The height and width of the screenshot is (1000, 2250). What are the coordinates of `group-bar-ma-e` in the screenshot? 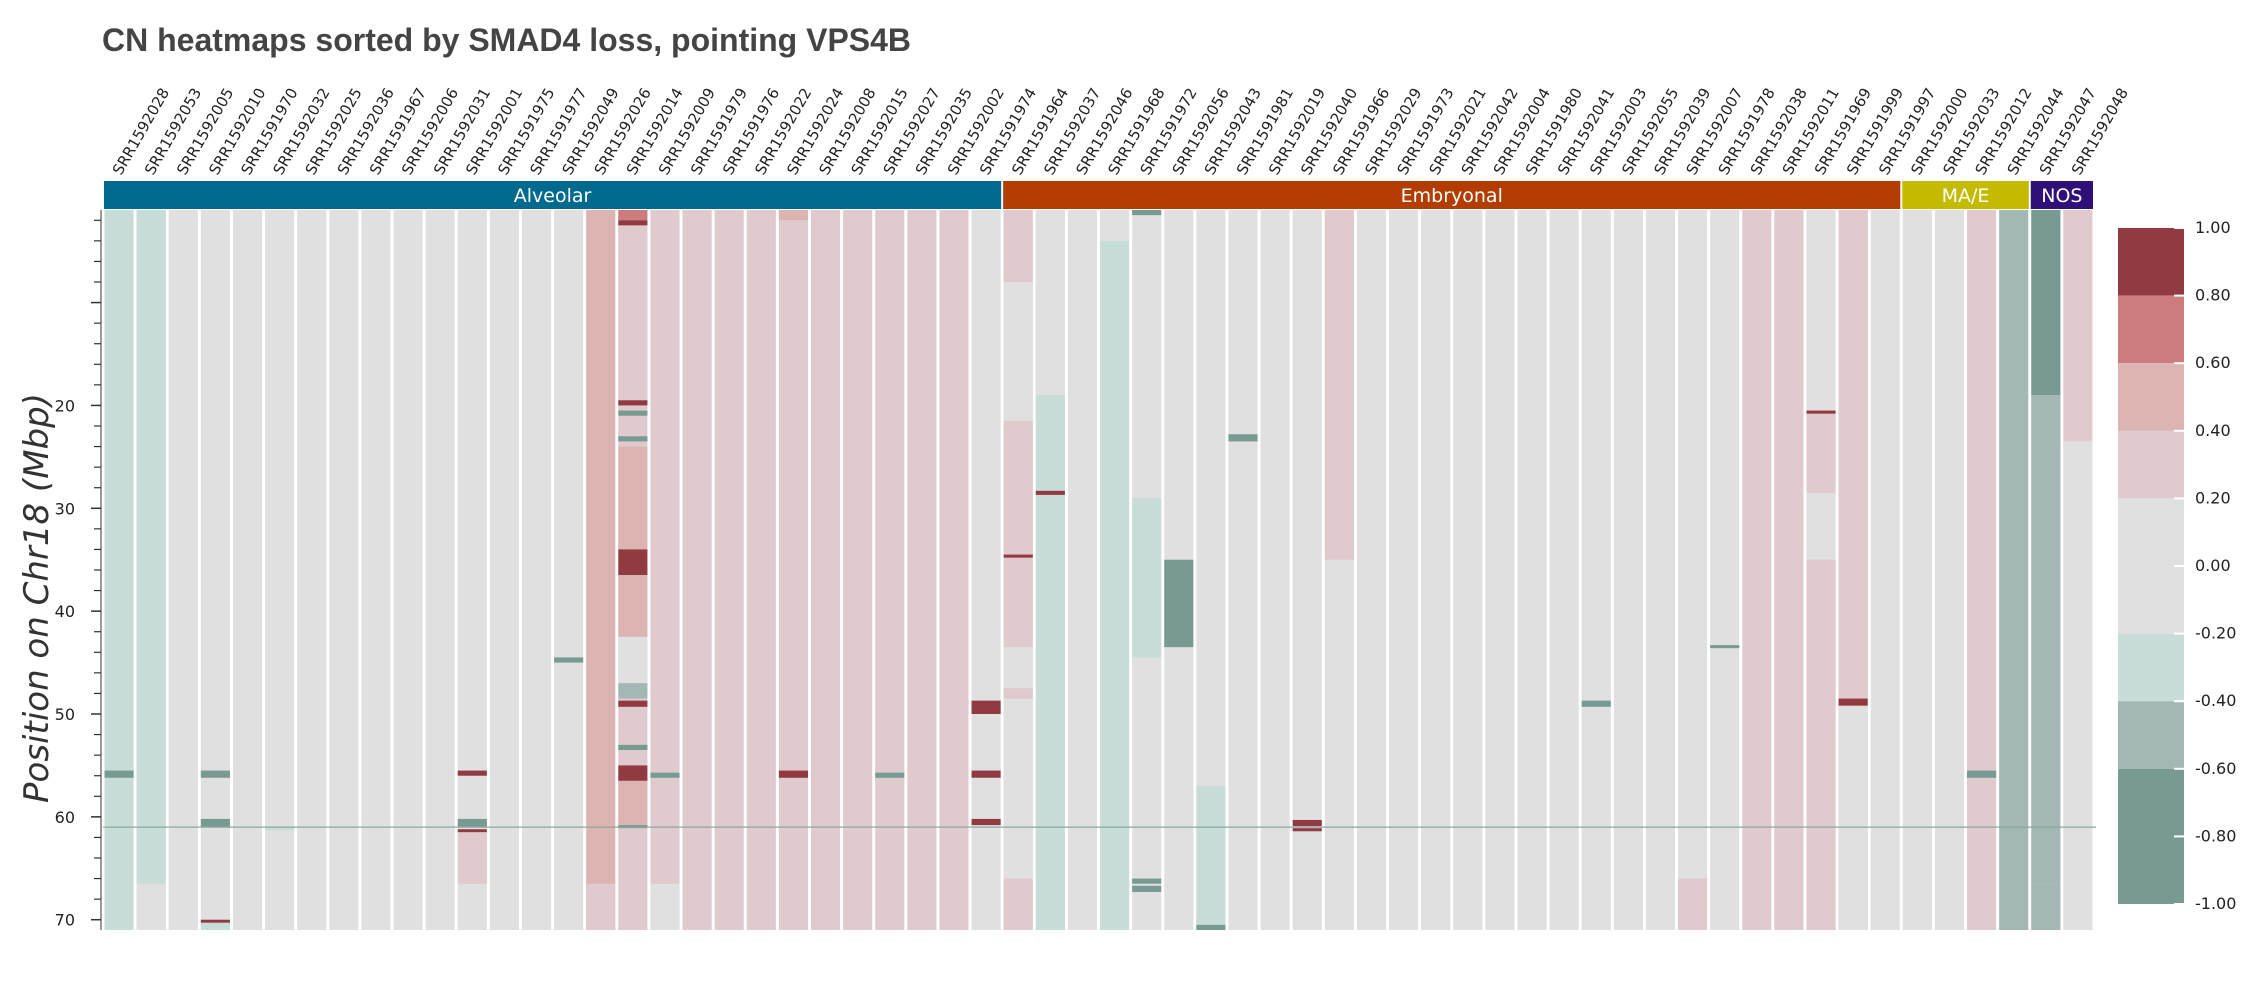 It's located at (1965, 195).